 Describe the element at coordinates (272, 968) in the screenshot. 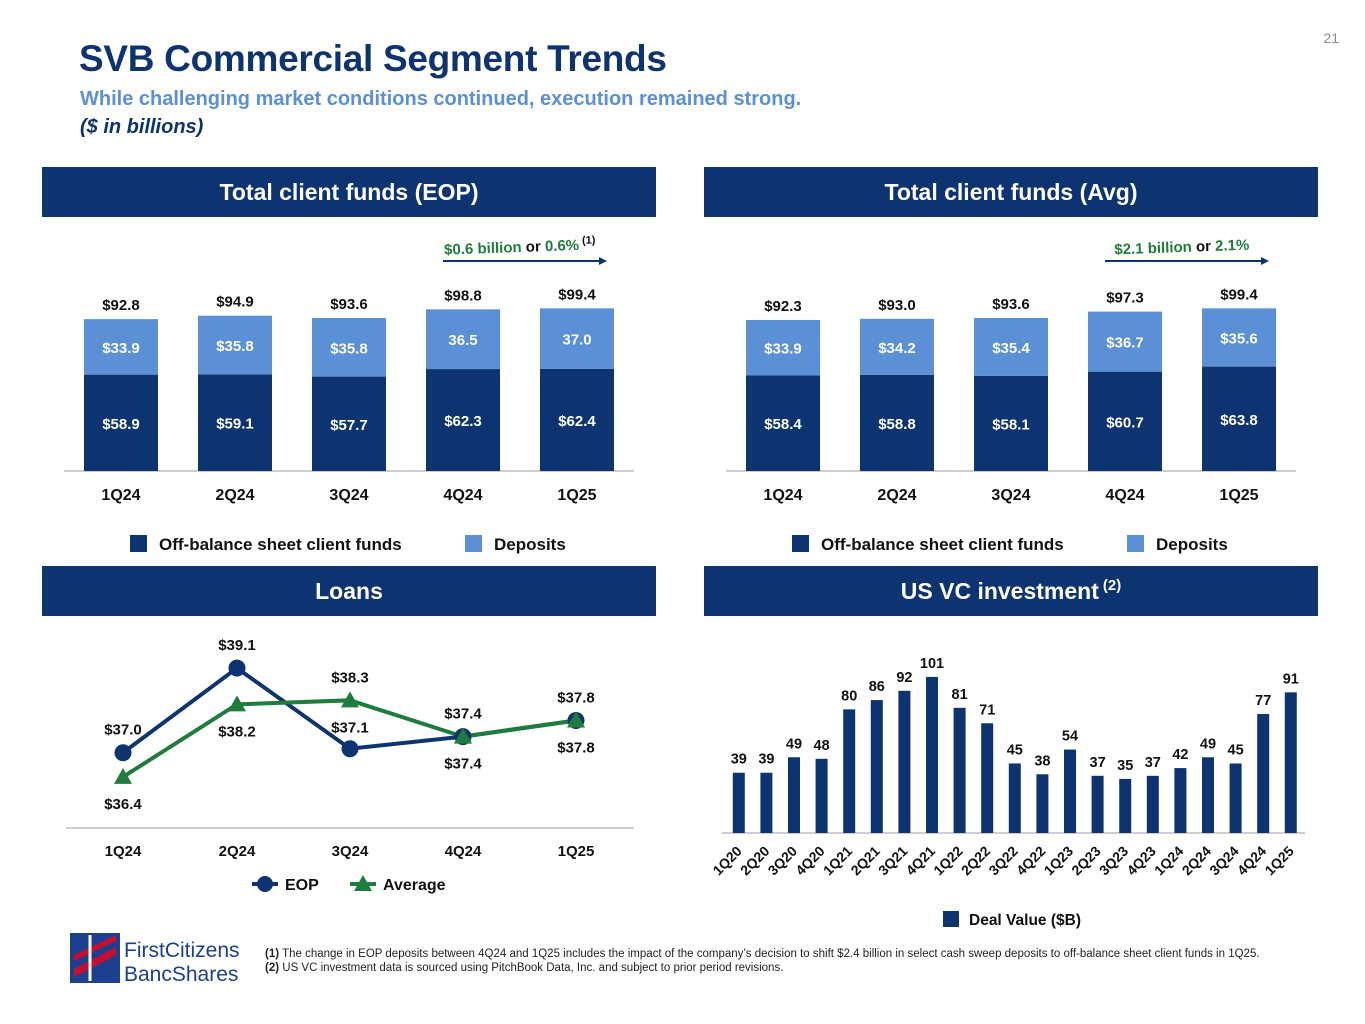

I see `footnote-2-marker: (2)` at that location.